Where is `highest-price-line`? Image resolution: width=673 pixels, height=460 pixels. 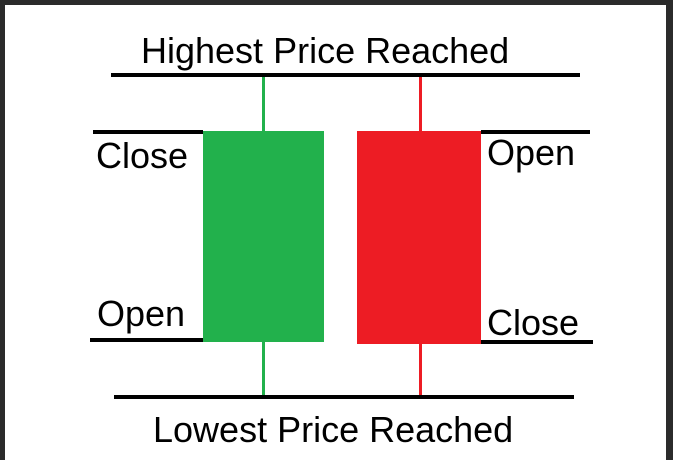
highest-price-line is located at coordinates (345, 75).